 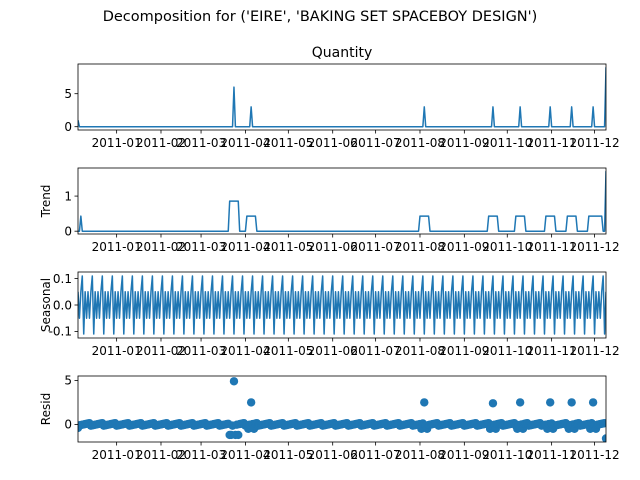 What do you see at coordinates (342, 53) in the screenshot?
I see `observed-title: Quantity` at bounding box center [342, 53].